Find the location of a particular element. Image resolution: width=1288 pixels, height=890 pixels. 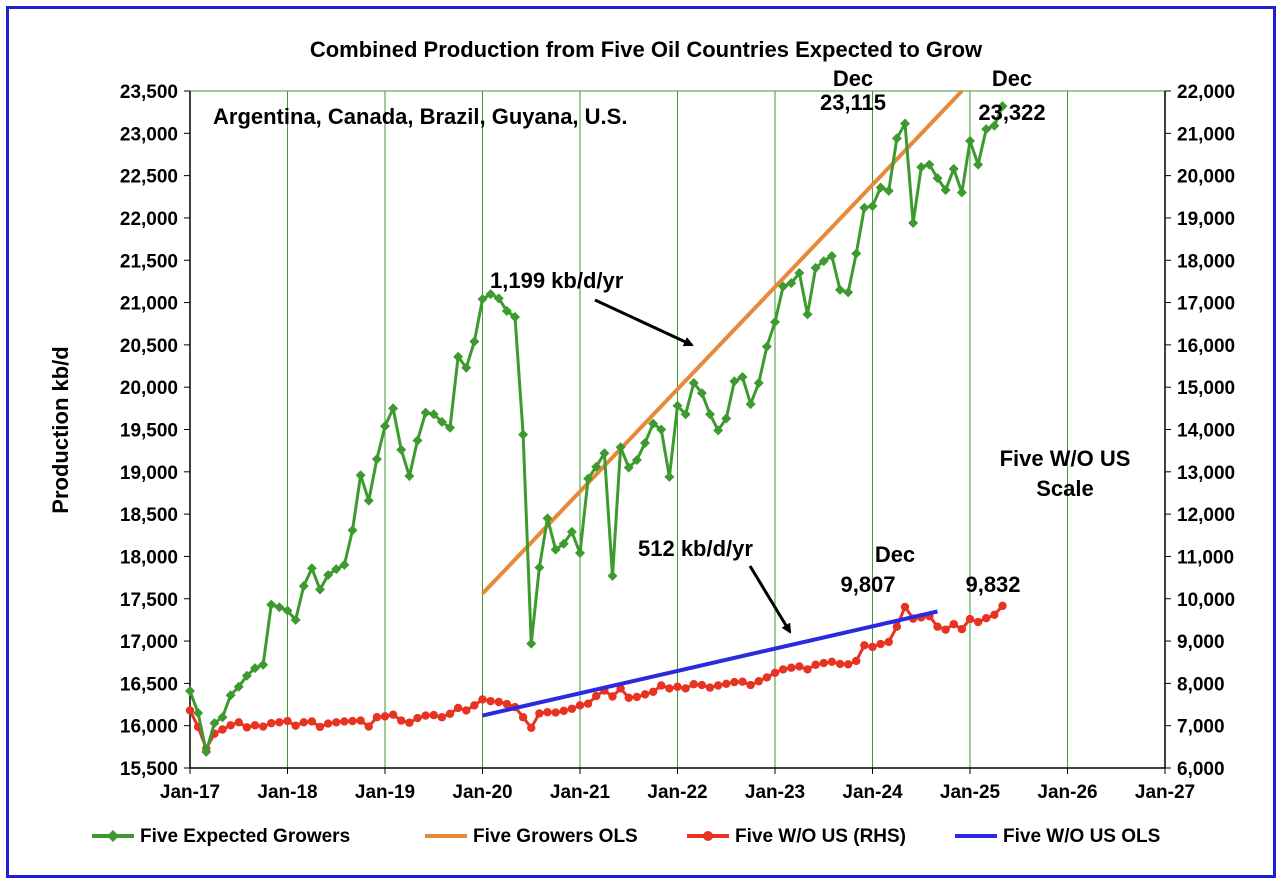

left-tick-label: 16,500 is located at coordinates (149, 684).